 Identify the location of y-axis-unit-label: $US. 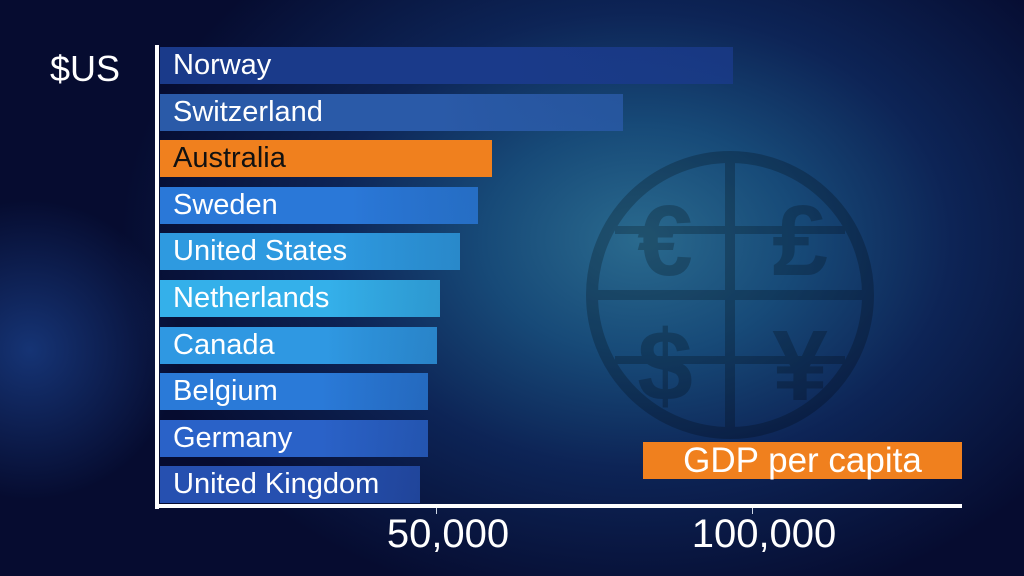
(85, 68).